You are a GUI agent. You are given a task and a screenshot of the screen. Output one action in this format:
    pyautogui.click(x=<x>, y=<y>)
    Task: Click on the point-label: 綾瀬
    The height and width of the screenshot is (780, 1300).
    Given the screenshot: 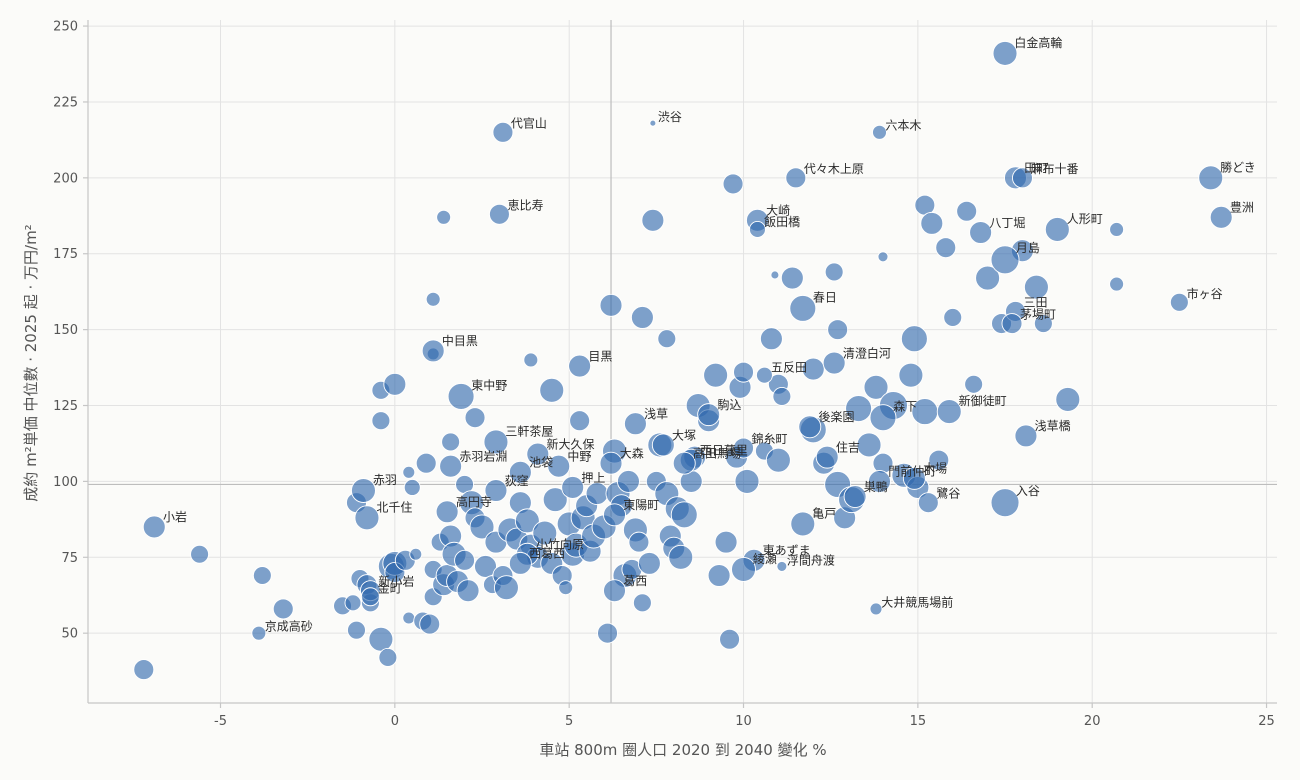 What is the action you would take?
    pyautogui.click(x=765, y=558)
    